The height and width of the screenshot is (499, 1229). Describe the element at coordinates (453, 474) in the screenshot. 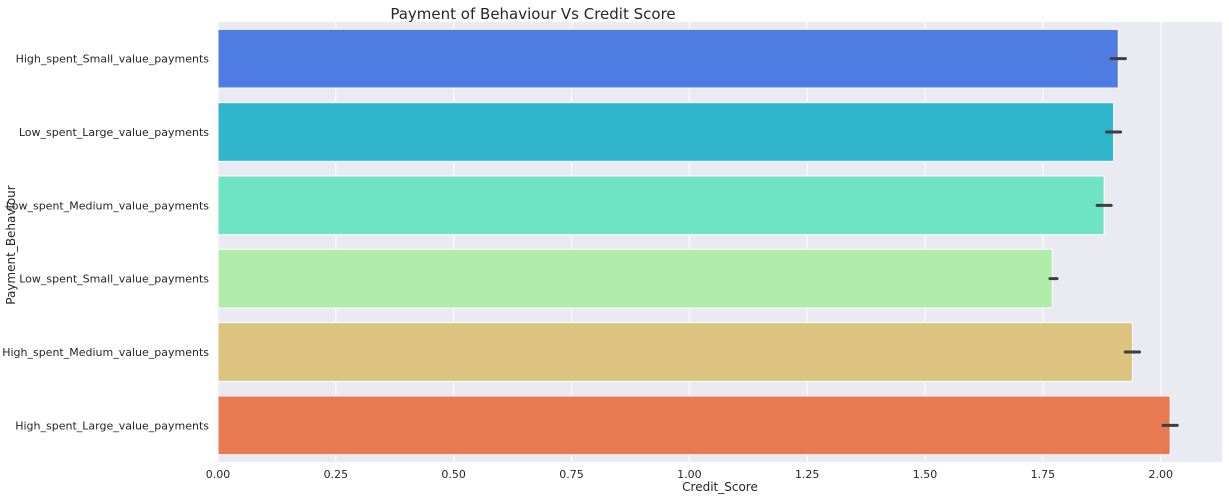

I see `x-tick-label: 0.50` at that location.